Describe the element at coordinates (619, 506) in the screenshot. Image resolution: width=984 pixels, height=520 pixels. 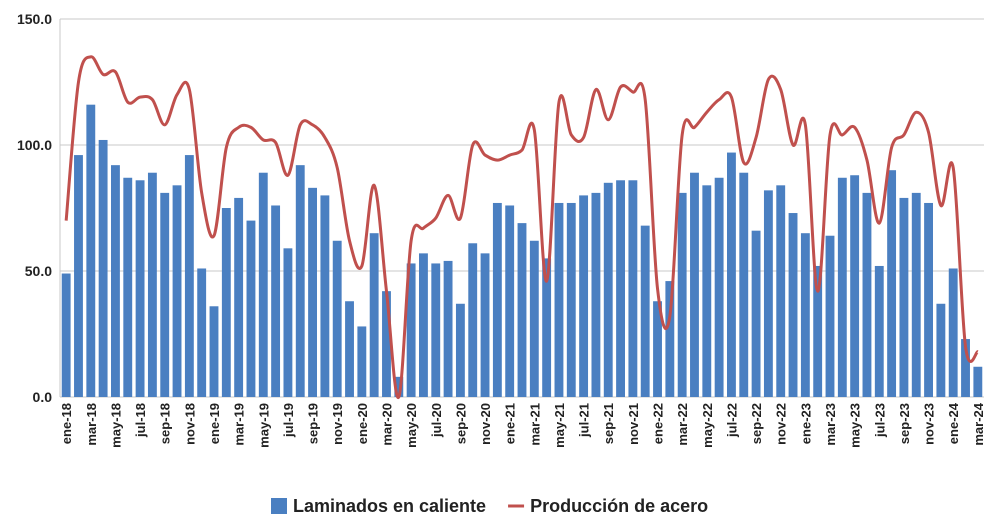
I see `legend-label: Producción de acero` at that location.